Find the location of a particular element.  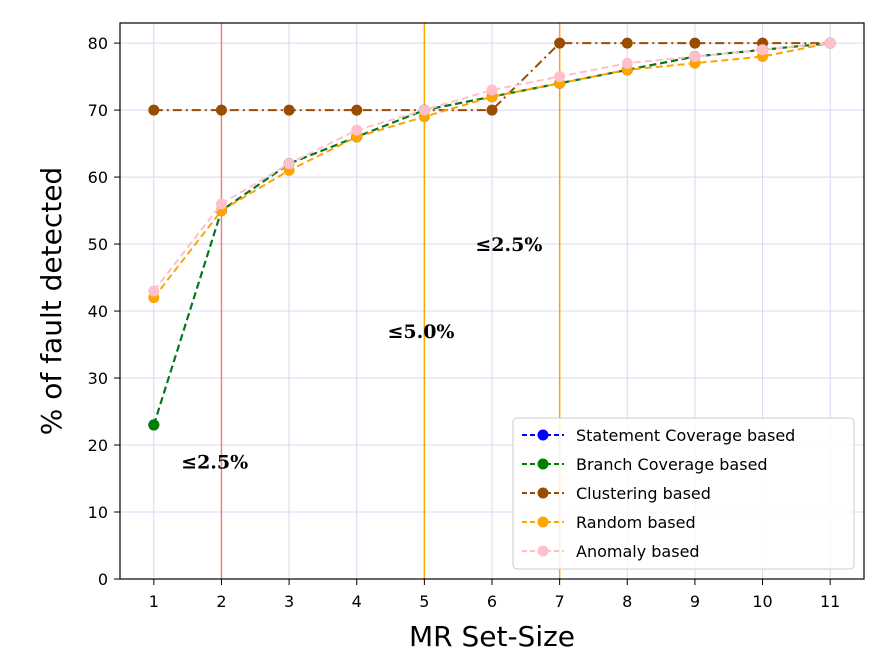

threshold-annotation: ≤5.0% is located at coordinates (420, 332).